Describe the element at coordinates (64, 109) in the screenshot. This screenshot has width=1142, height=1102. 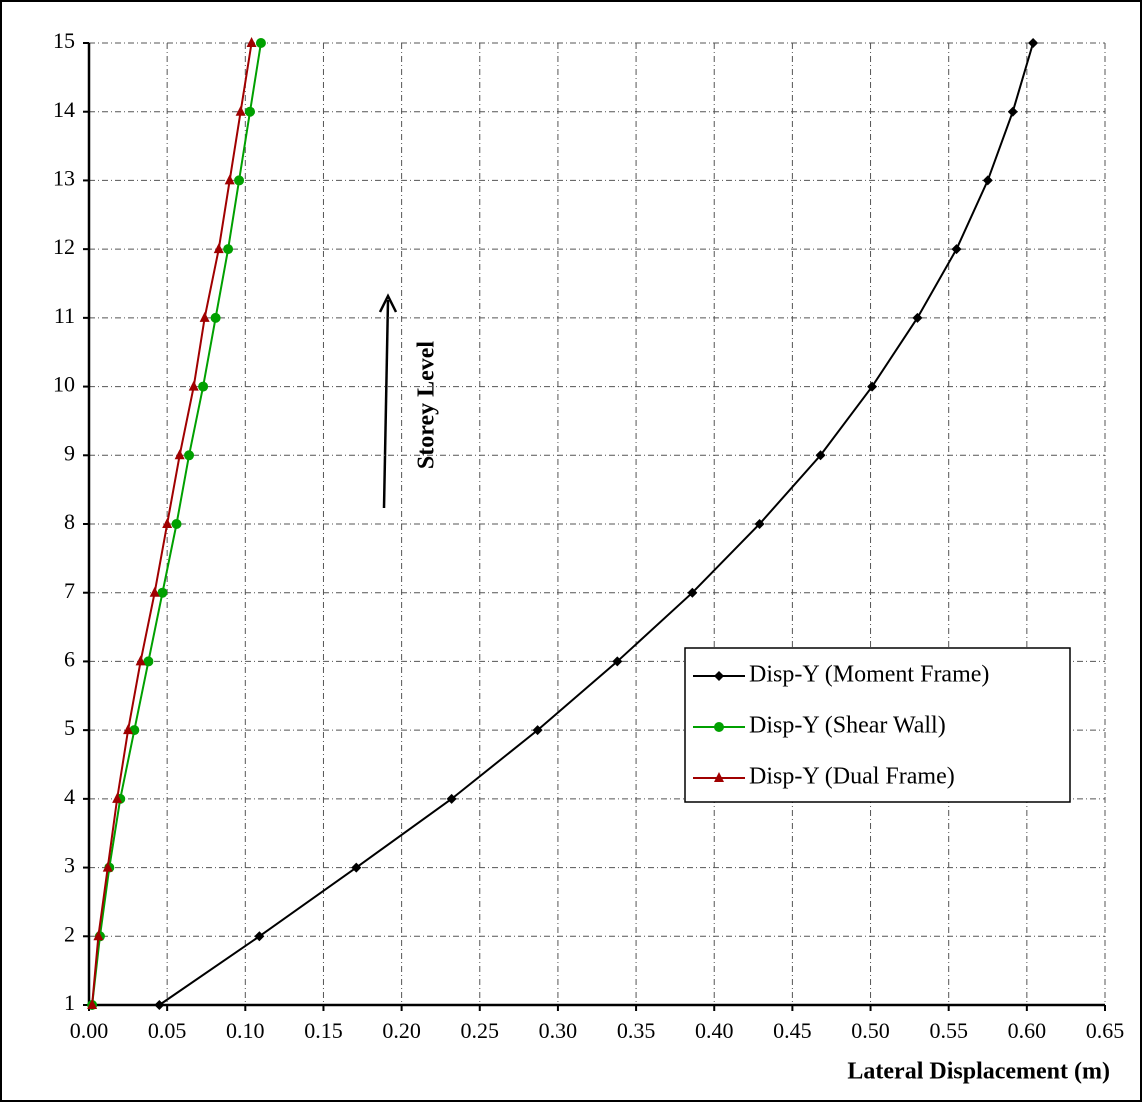
I see `y-tick-label: 14` at that location.